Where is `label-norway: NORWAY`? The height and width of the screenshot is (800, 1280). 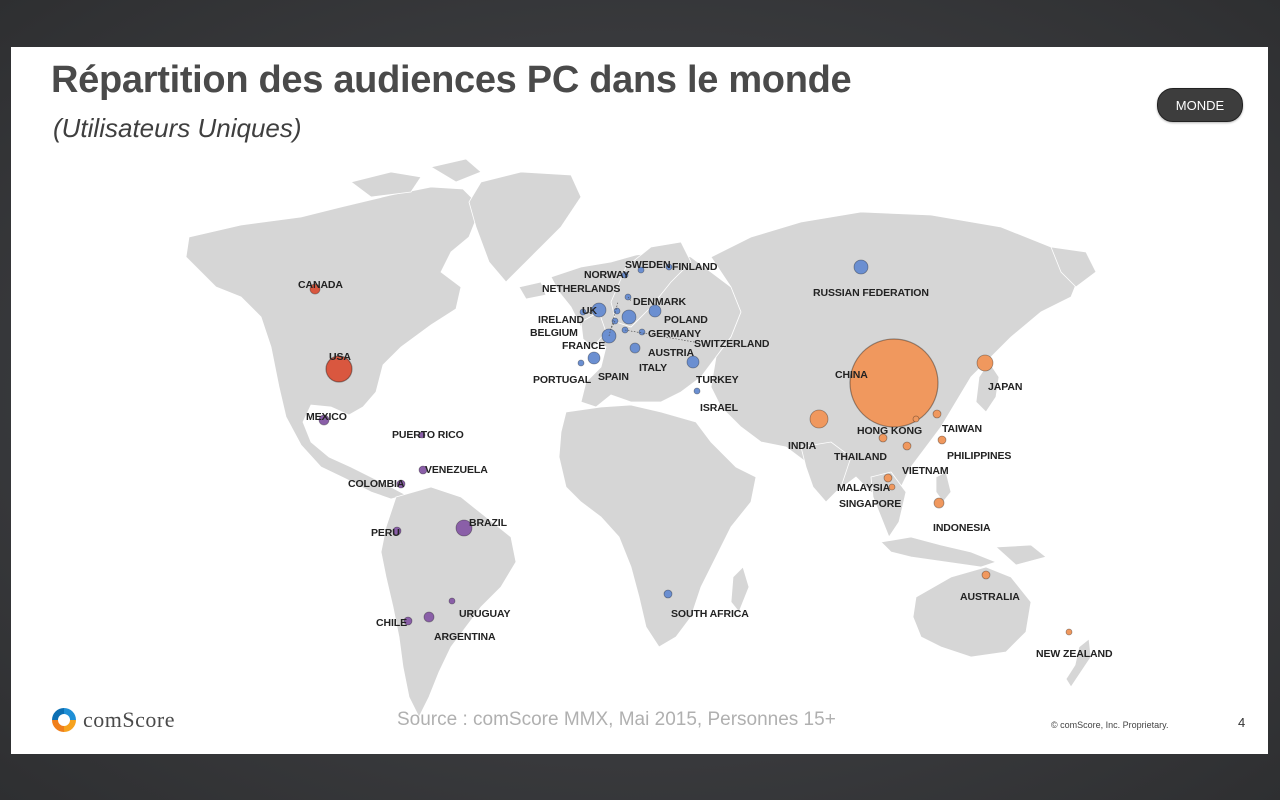 label-norway: NORWAY is located at coordinates (607, 275).